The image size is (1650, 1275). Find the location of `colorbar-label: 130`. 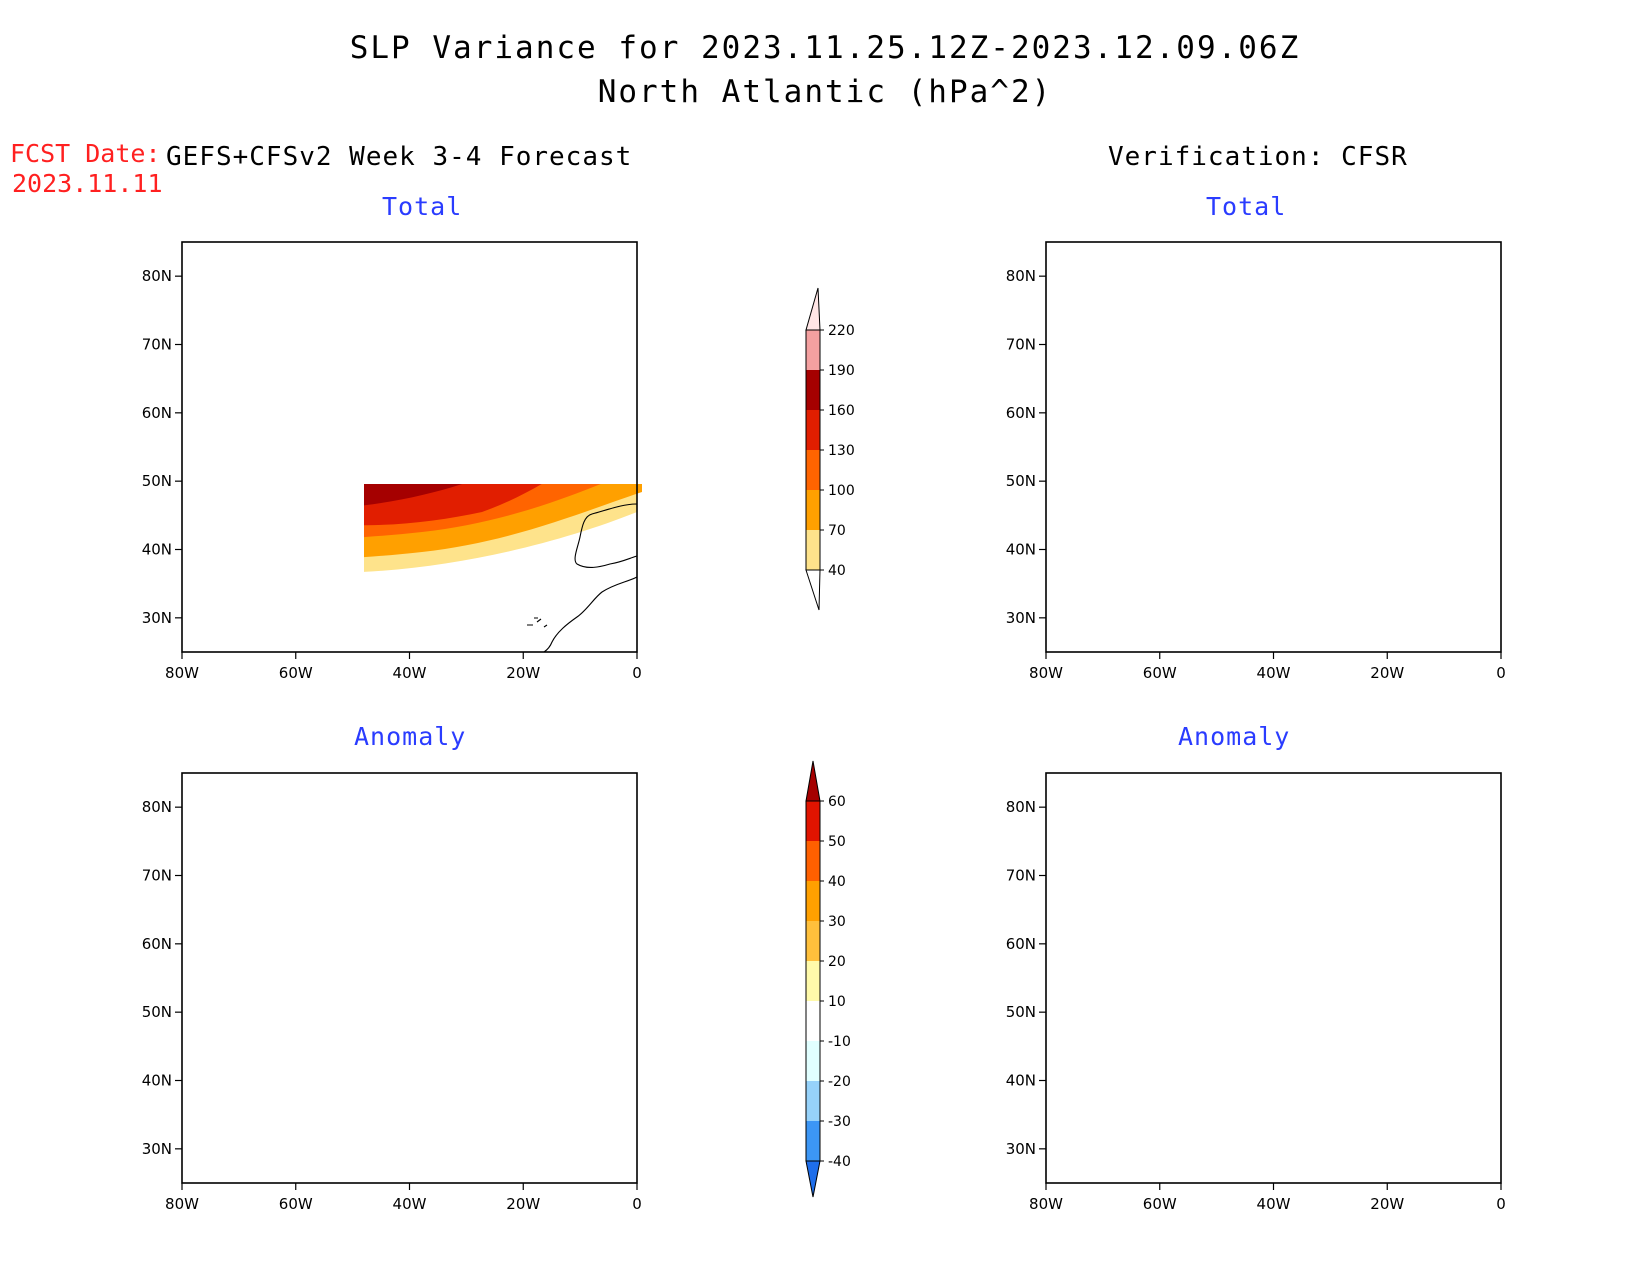

colorbar-label: 130 is located at coordinates (841, 451).